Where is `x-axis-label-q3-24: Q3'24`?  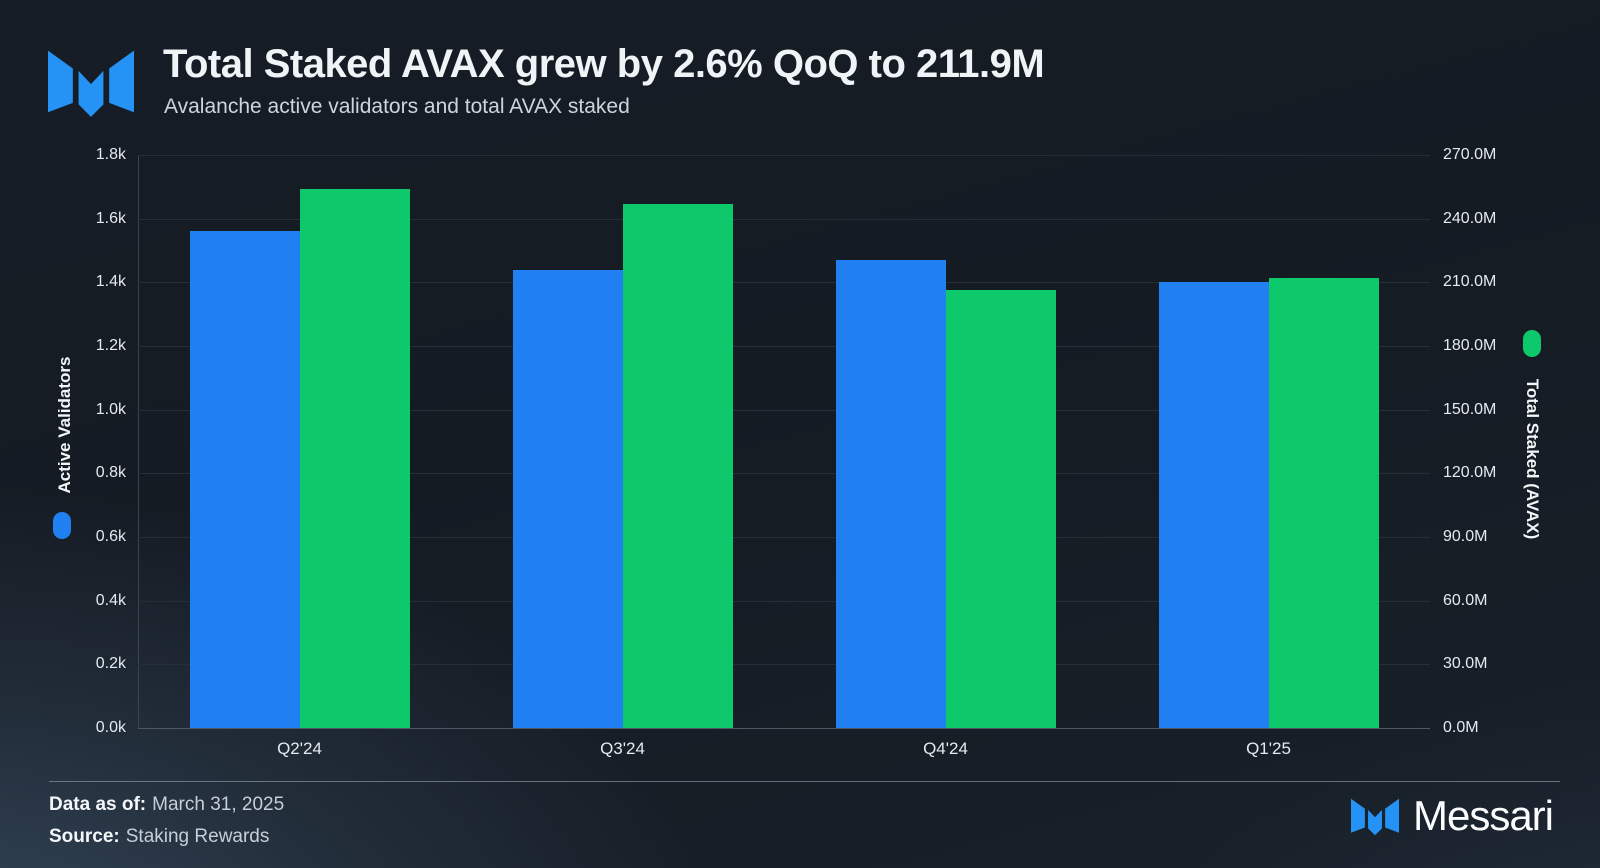 x-axis-label-q3-24: Q3'24 is located at coordinates (622, 748).